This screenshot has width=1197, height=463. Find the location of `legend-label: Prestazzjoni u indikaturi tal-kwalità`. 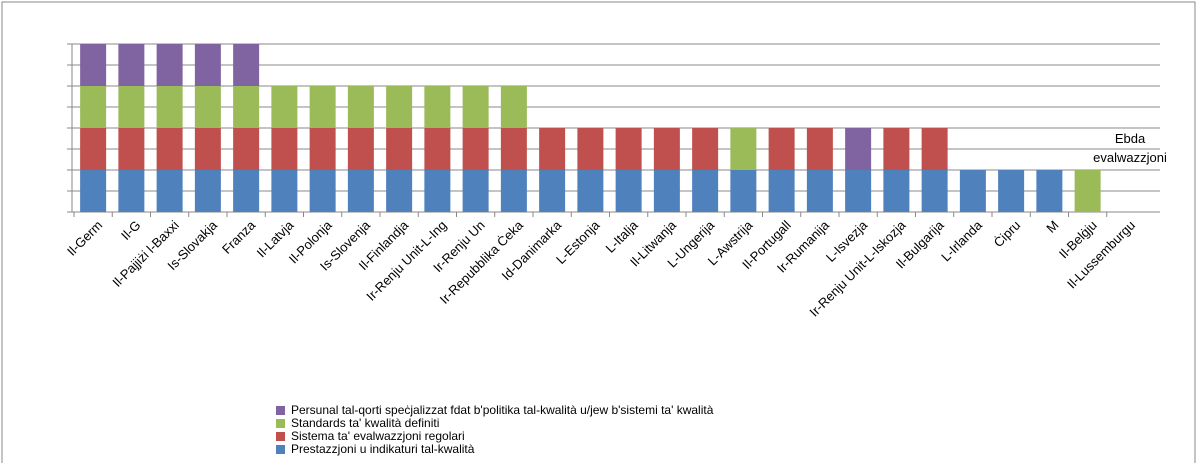

legend-label: Prestazzjoni u indikaturi tal-kwalità is located at coordinates (383, 449).